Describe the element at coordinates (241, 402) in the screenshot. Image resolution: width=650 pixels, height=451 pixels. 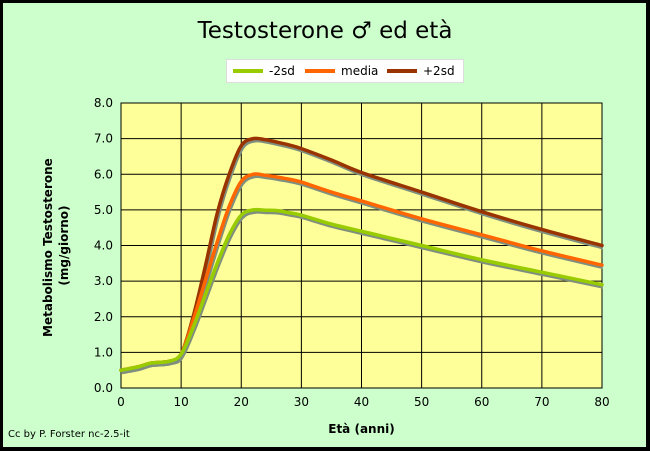
I see `x-tick-label: 20` at that location.